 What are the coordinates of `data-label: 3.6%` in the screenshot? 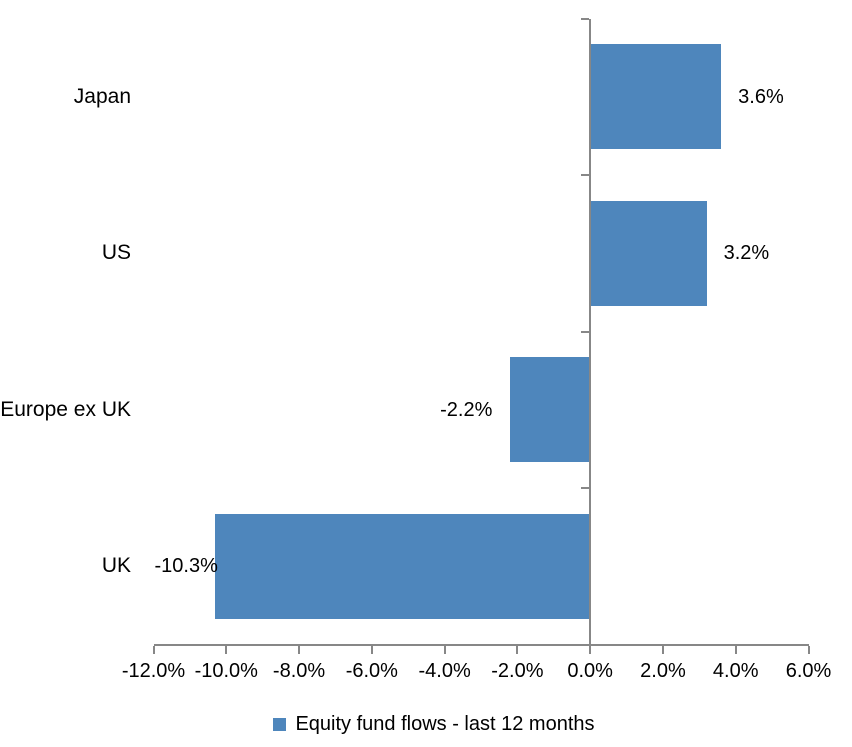 It's located at (761, 96).